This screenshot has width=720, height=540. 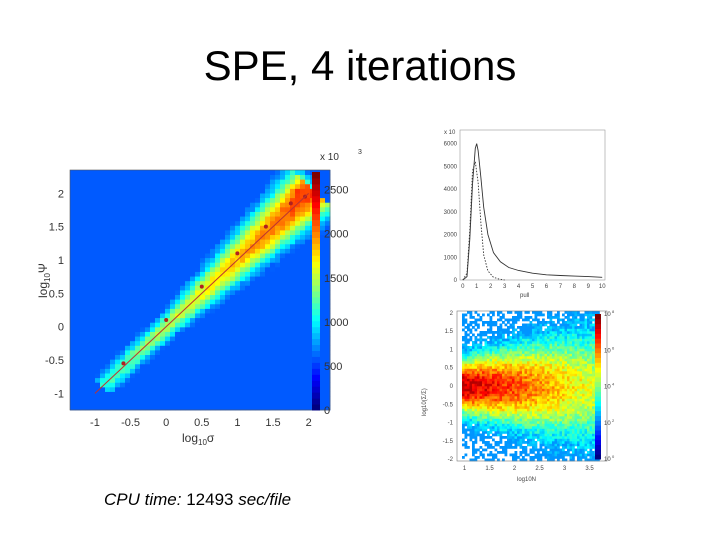 I want to click on colorbar-tick-label: 0, so click(x=327, y=411).